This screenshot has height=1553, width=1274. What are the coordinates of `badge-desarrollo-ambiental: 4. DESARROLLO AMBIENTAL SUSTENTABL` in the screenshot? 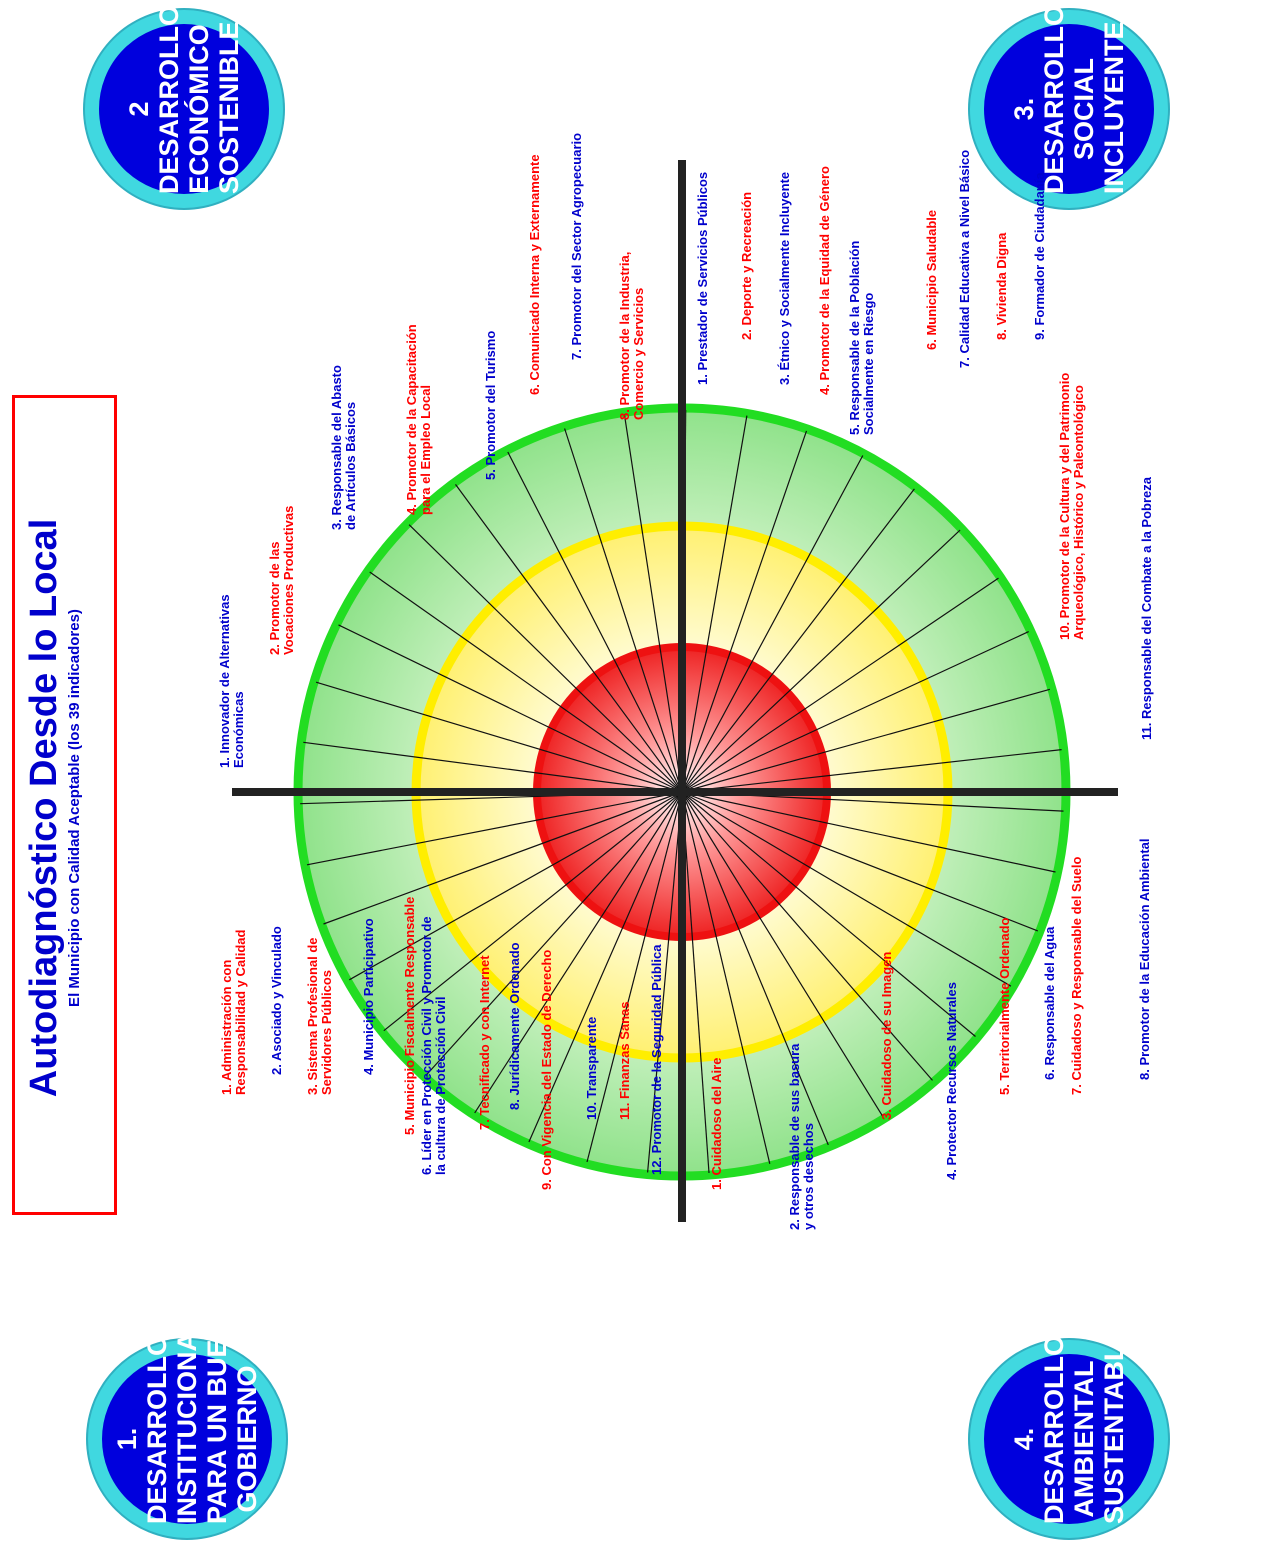 It's located at (1069, 1436).